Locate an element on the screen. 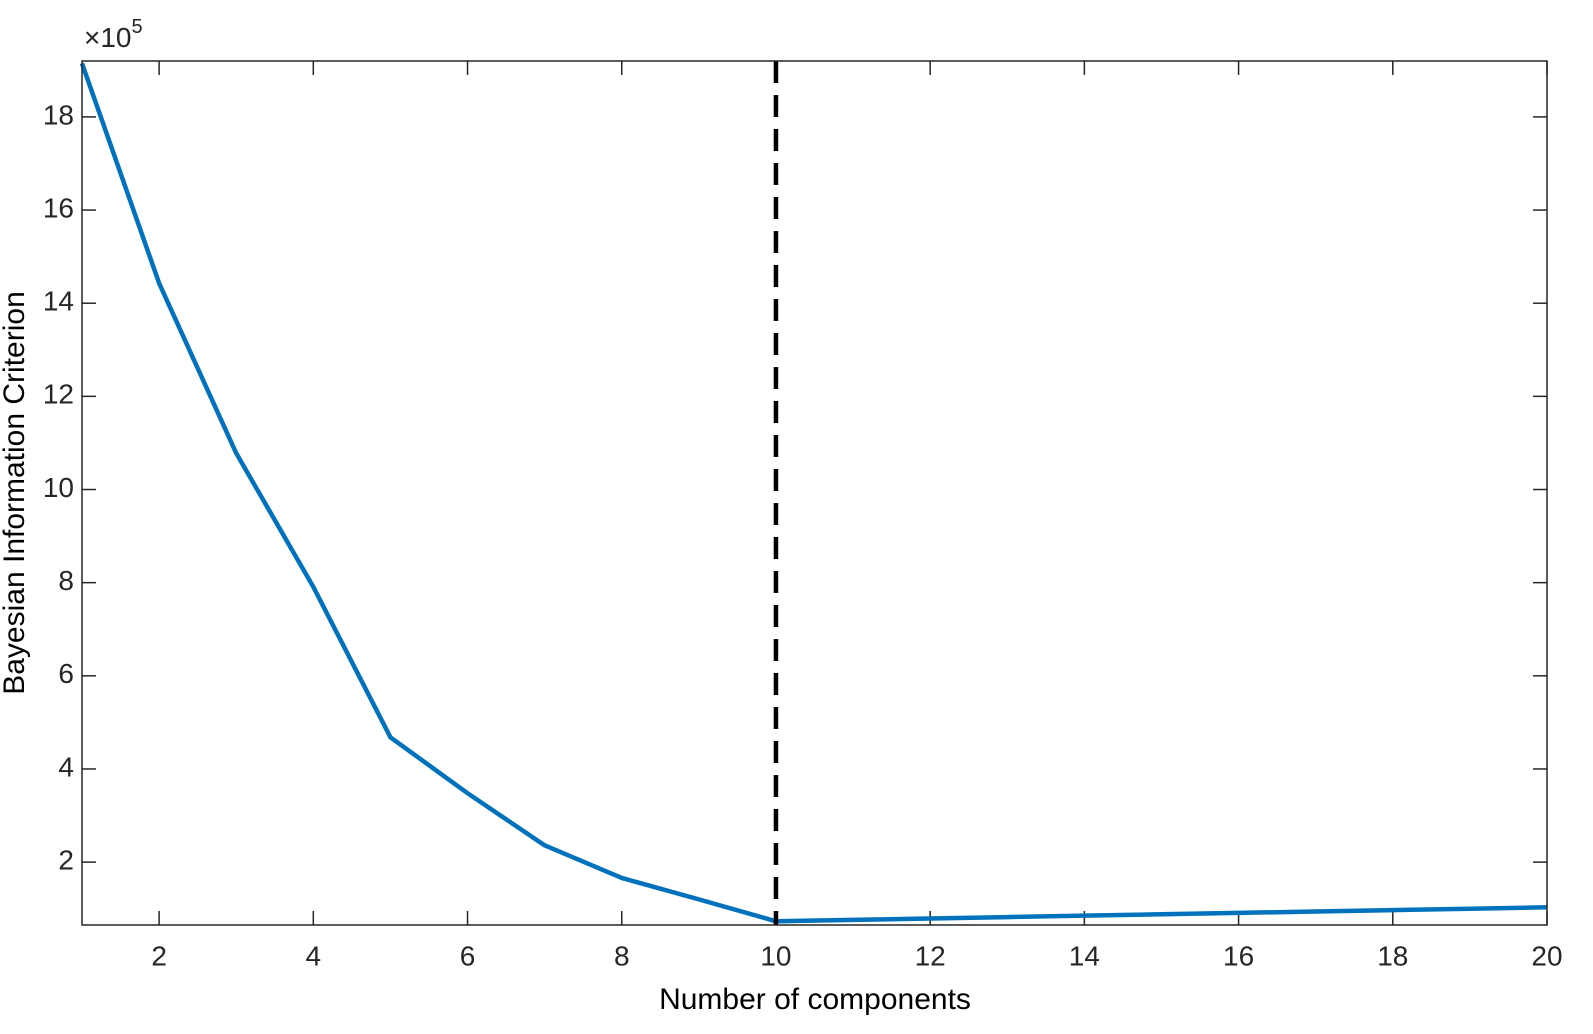  x-axis-label: Number of components is located at coordinates (815, 999).